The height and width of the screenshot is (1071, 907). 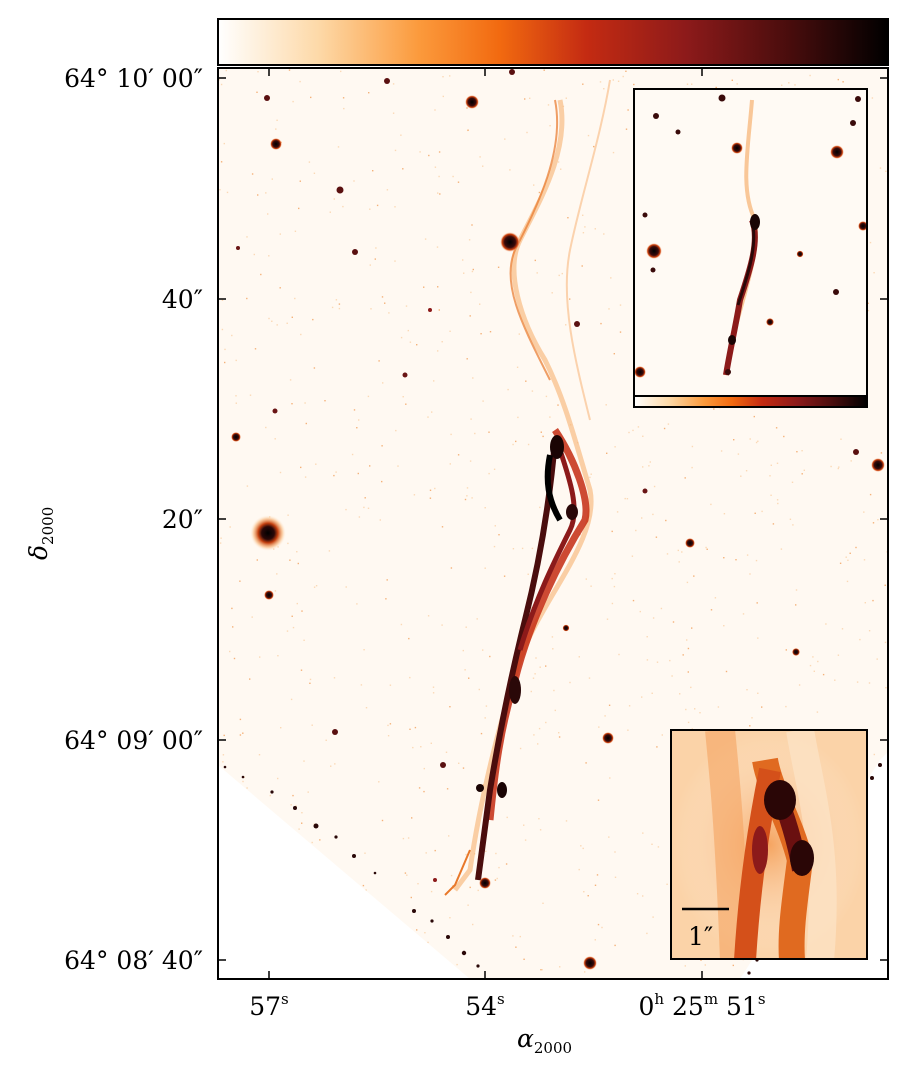 I want to click on x-tick-label: 0h 25m 51s, so click(x=702, y=1005).